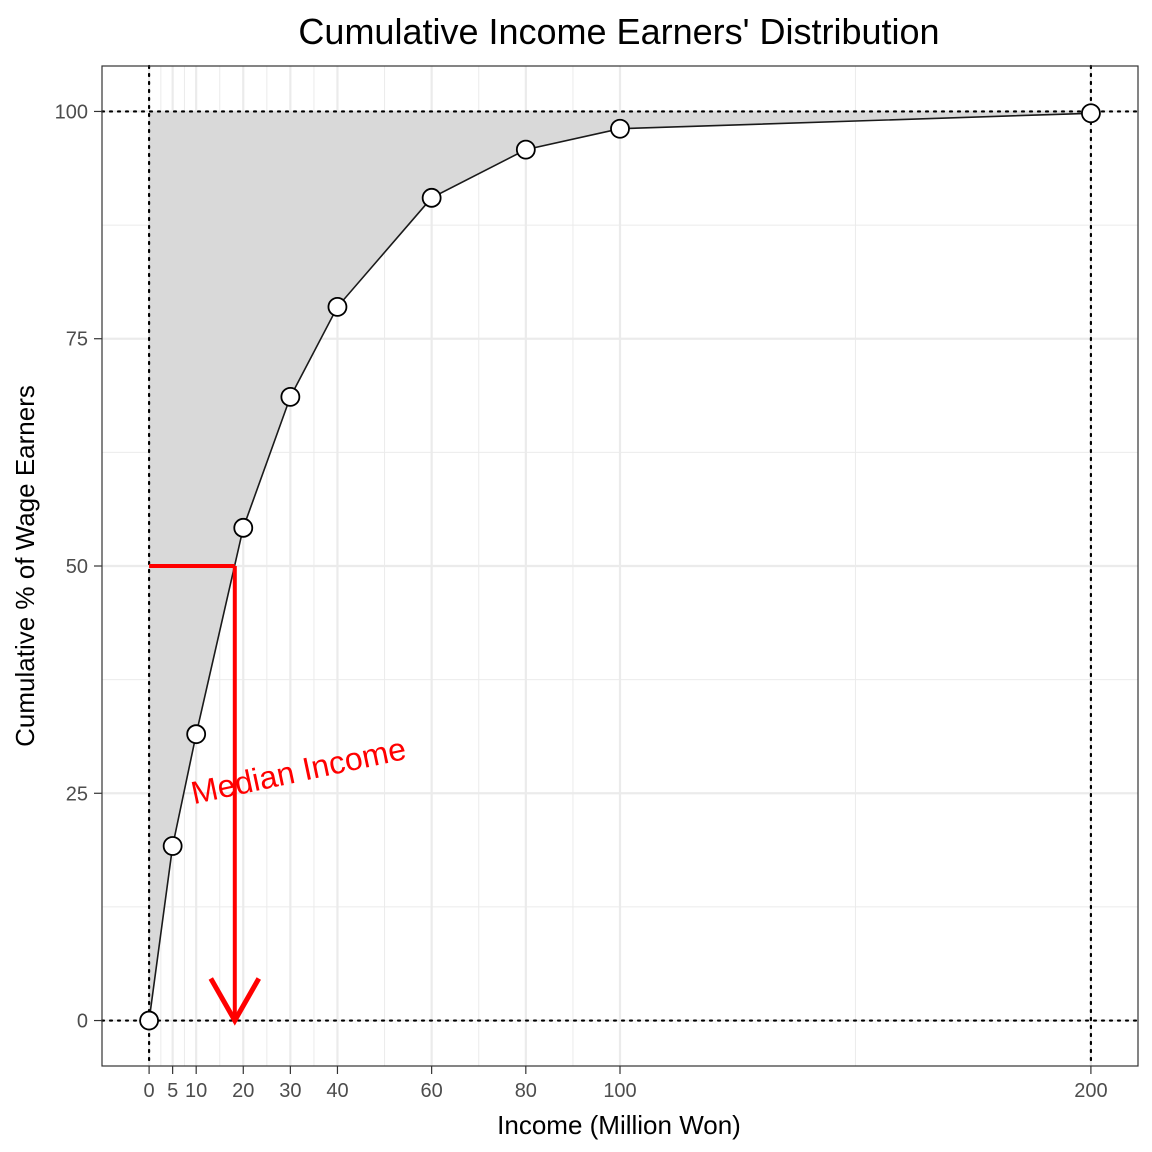 The image size is (1152, 1152). What do you see at coordinates (234, 1001) in the screenshot?
I see `median-arrow-head` at bounding box center [234, 1001].